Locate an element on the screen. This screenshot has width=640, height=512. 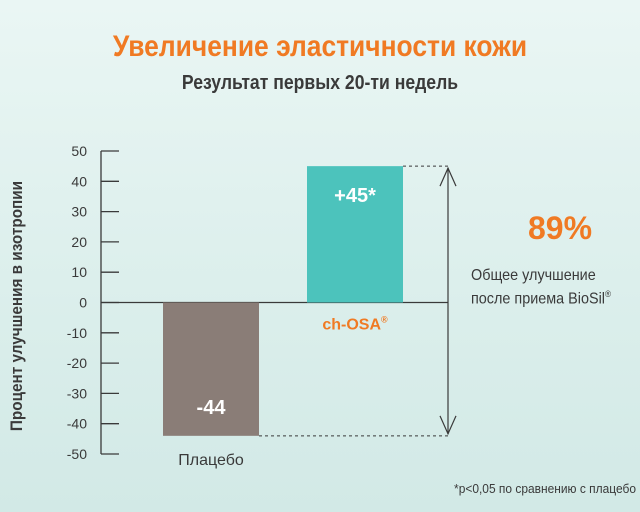
bar-value-label: -44 is located at coordinates (212, 408).